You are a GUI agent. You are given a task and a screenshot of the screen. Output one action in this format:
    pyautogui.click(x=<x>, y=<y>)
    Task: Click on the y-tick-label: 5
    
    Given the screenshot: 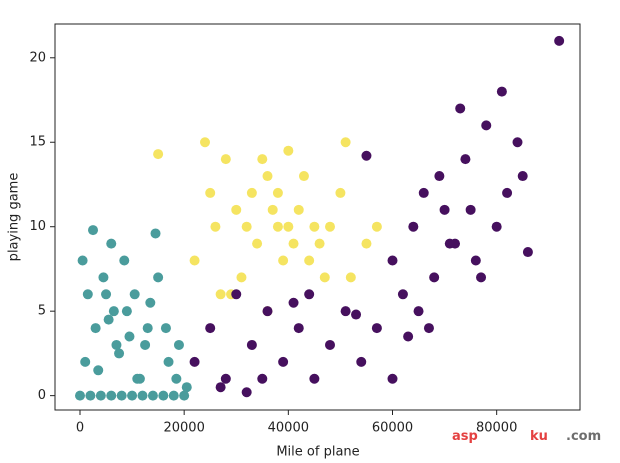 What is the action you would take?
    pyautogui.click(x=42, y=311)
    